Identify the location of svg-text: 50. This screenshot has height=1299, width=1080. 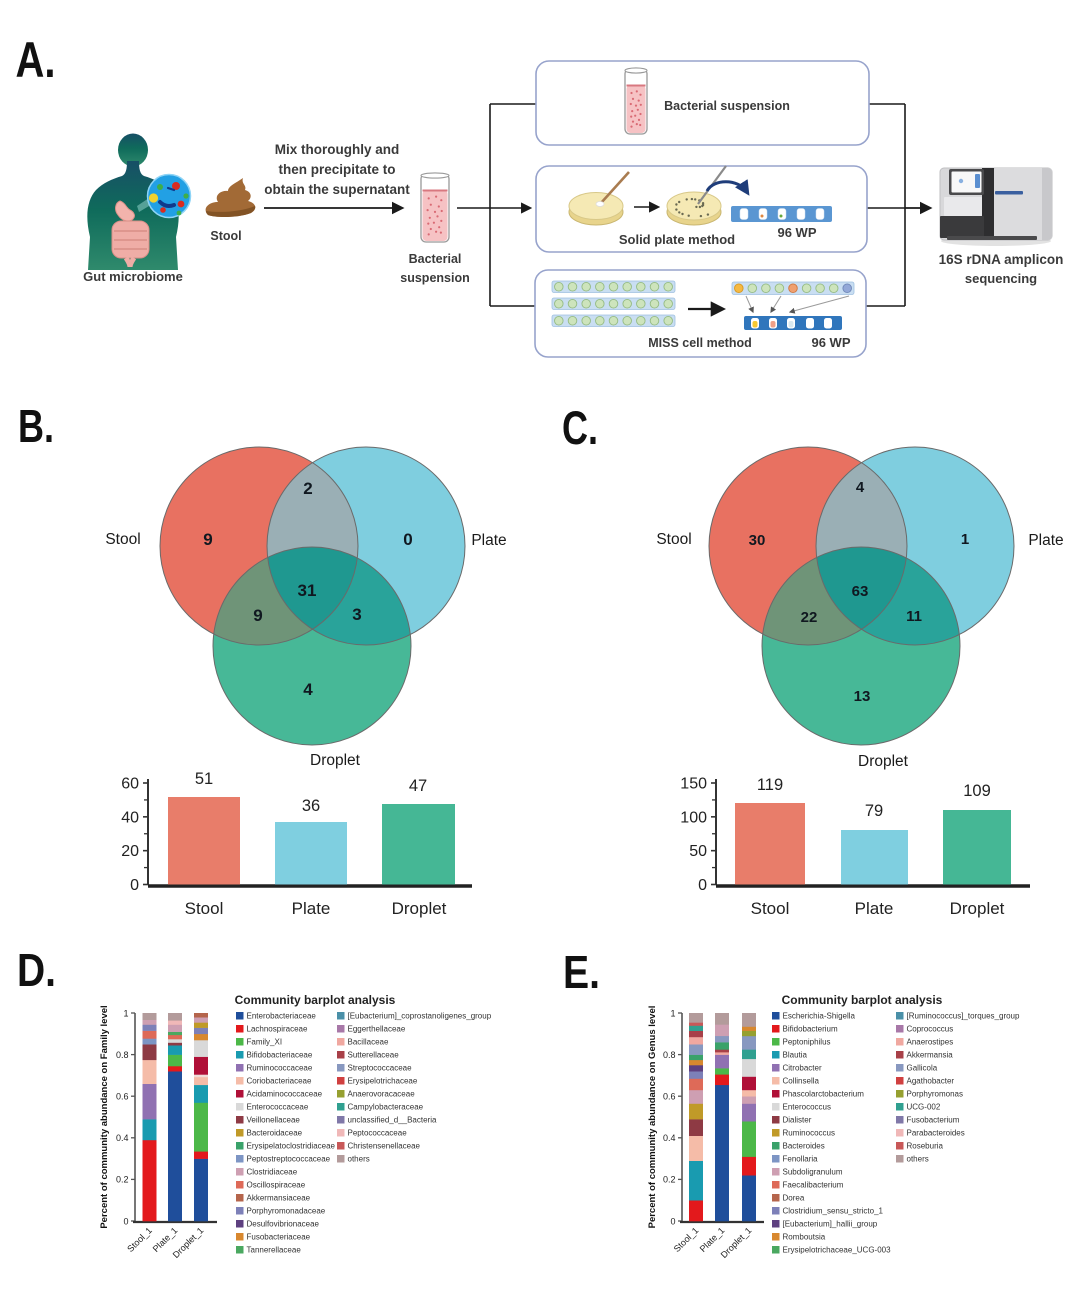
(698, 851).